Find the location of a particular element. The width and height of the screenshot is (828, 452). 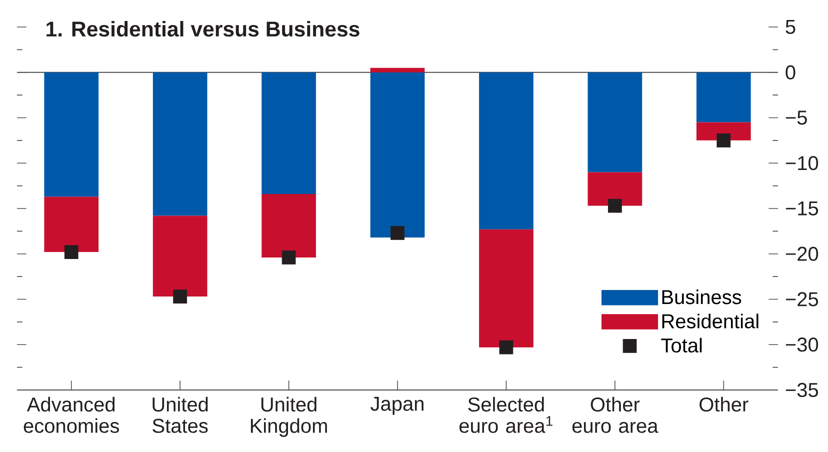

x-tick-label: Other is located at coordinates (724, 404).